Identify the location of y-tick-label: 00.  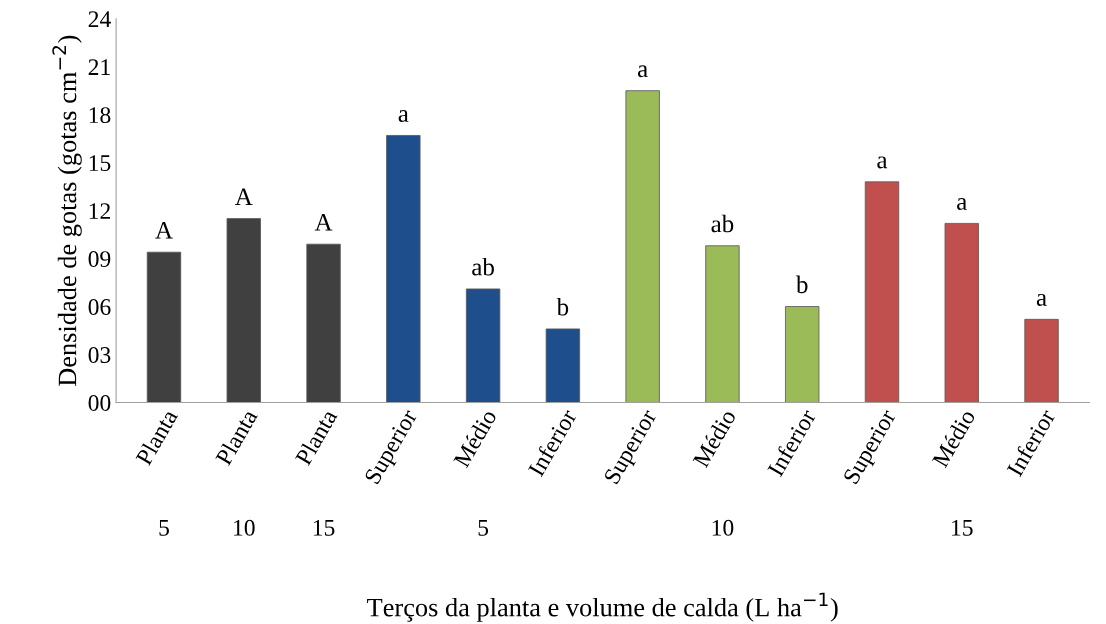
(99, 402).